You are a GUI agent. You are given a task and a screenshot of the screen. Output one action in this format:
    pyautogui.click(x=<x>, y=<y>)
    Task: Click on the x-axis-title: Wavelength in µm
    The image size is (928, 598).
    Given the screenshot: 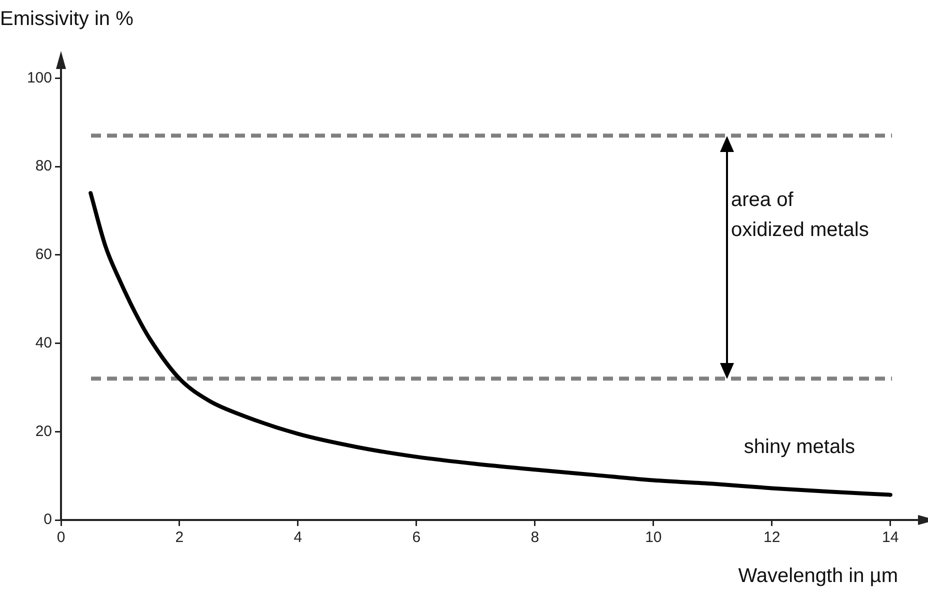 What is the action you would take?
    pyautogui.click(x=818, y=576)
    